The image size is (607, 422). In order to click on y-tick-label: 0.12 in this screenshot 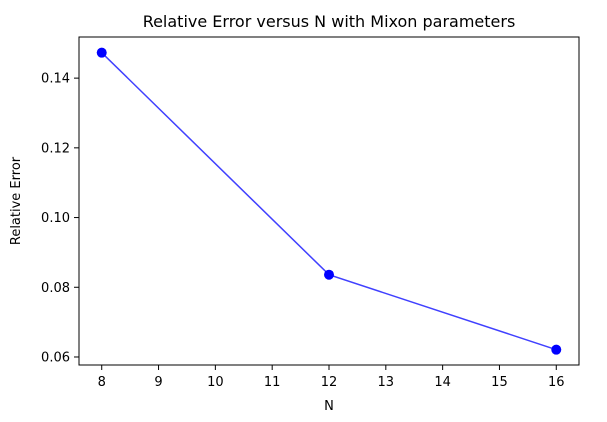, I will do `click(55, 148)`.